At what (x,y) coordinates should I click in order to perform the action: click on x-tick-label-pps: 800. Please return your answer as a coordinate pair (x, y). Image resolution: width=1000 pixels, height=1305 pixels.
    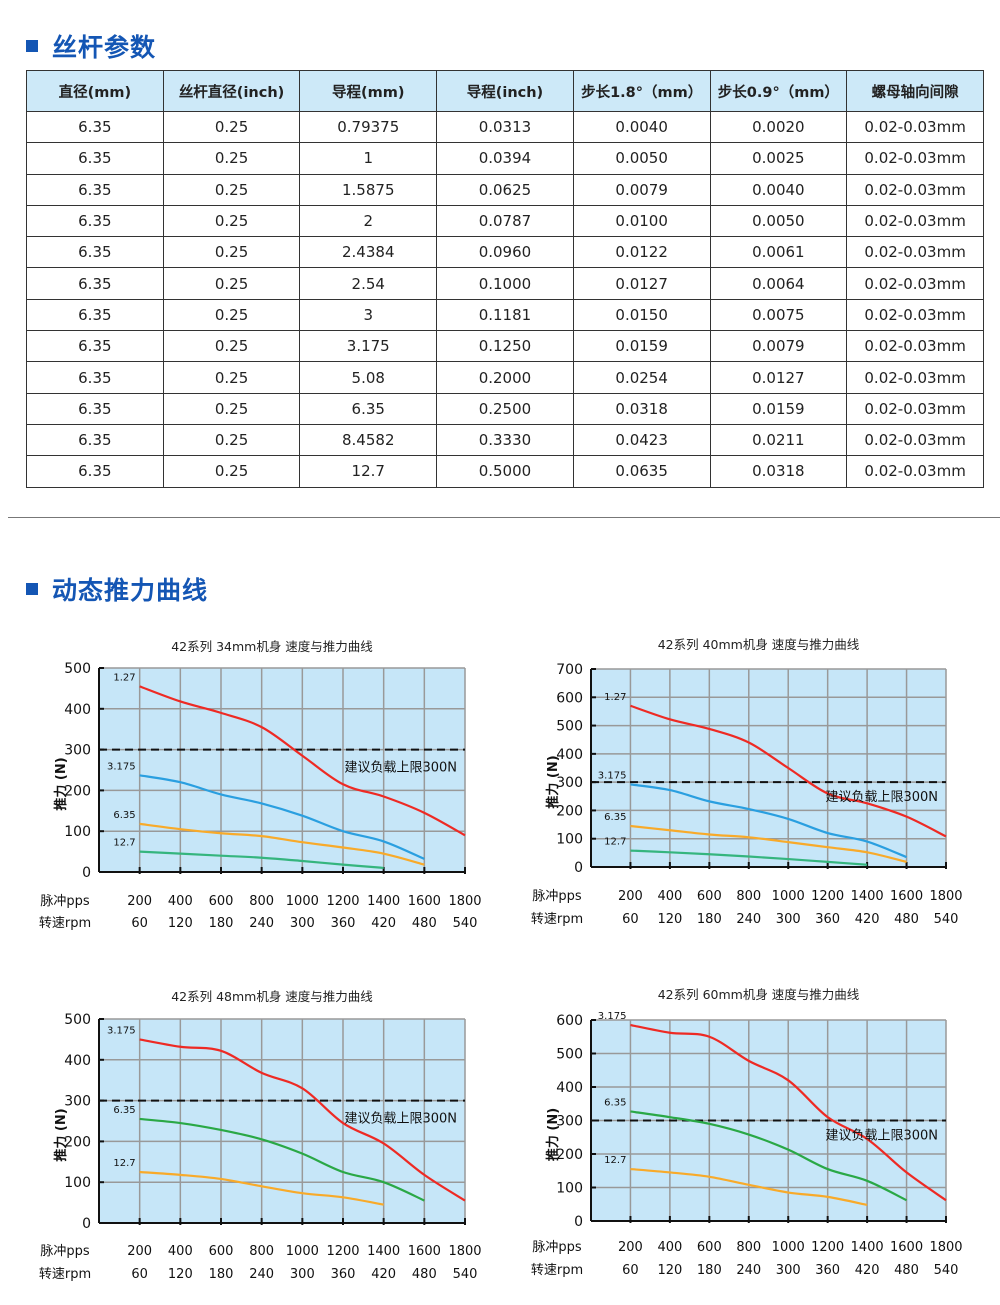
    Looking at the image, I should click on (261, 901).